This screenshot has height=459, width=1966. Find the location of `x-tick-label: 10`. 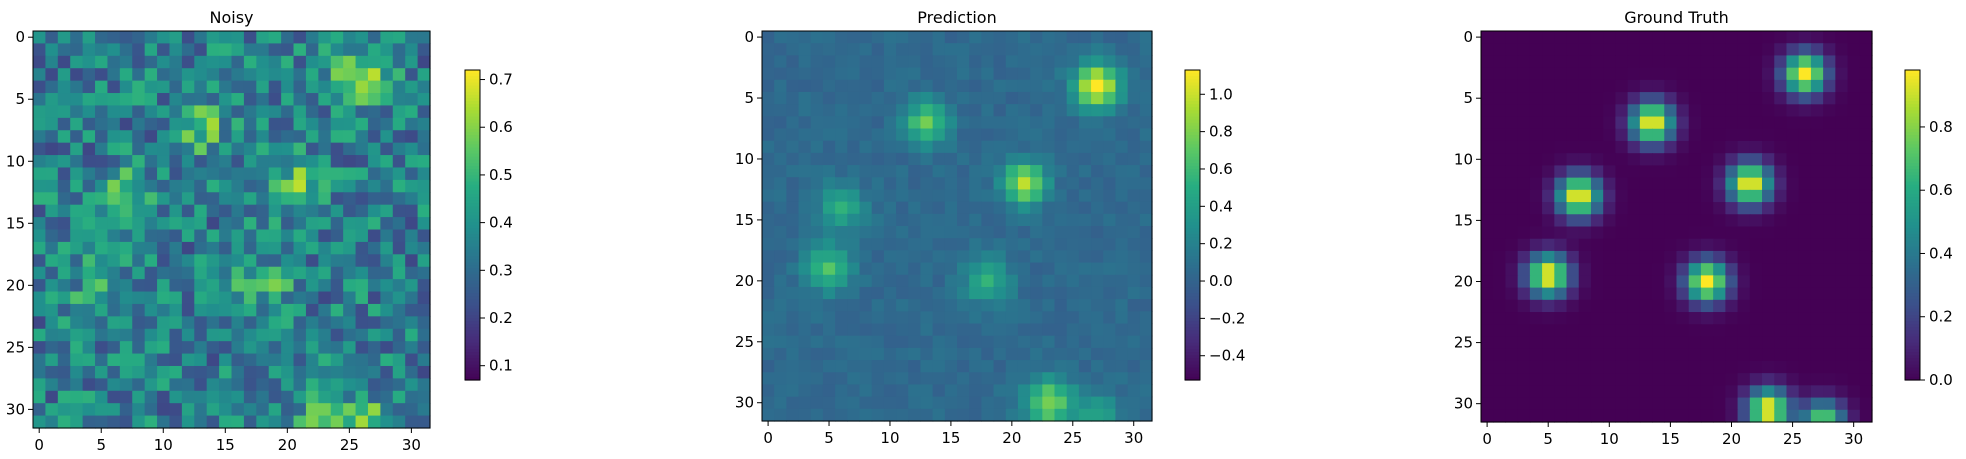

x-tick-label: 10 is located at coordinates (163, 445).